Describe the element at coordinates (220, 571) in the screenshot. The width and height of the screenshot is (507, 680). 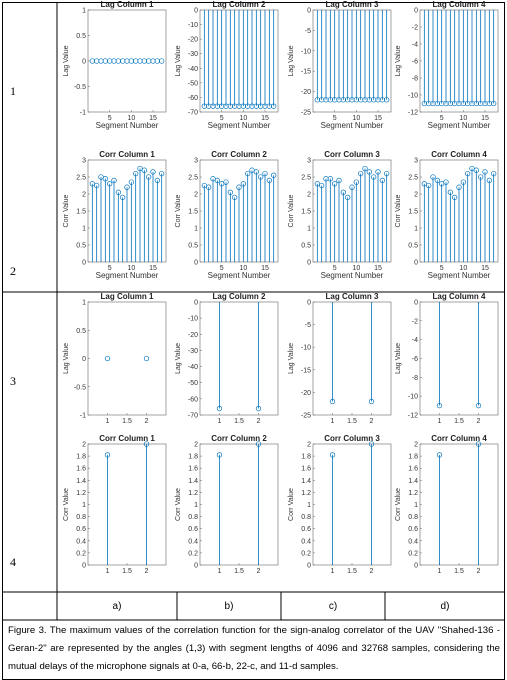
I see `x-tick-label: 1` at that location.